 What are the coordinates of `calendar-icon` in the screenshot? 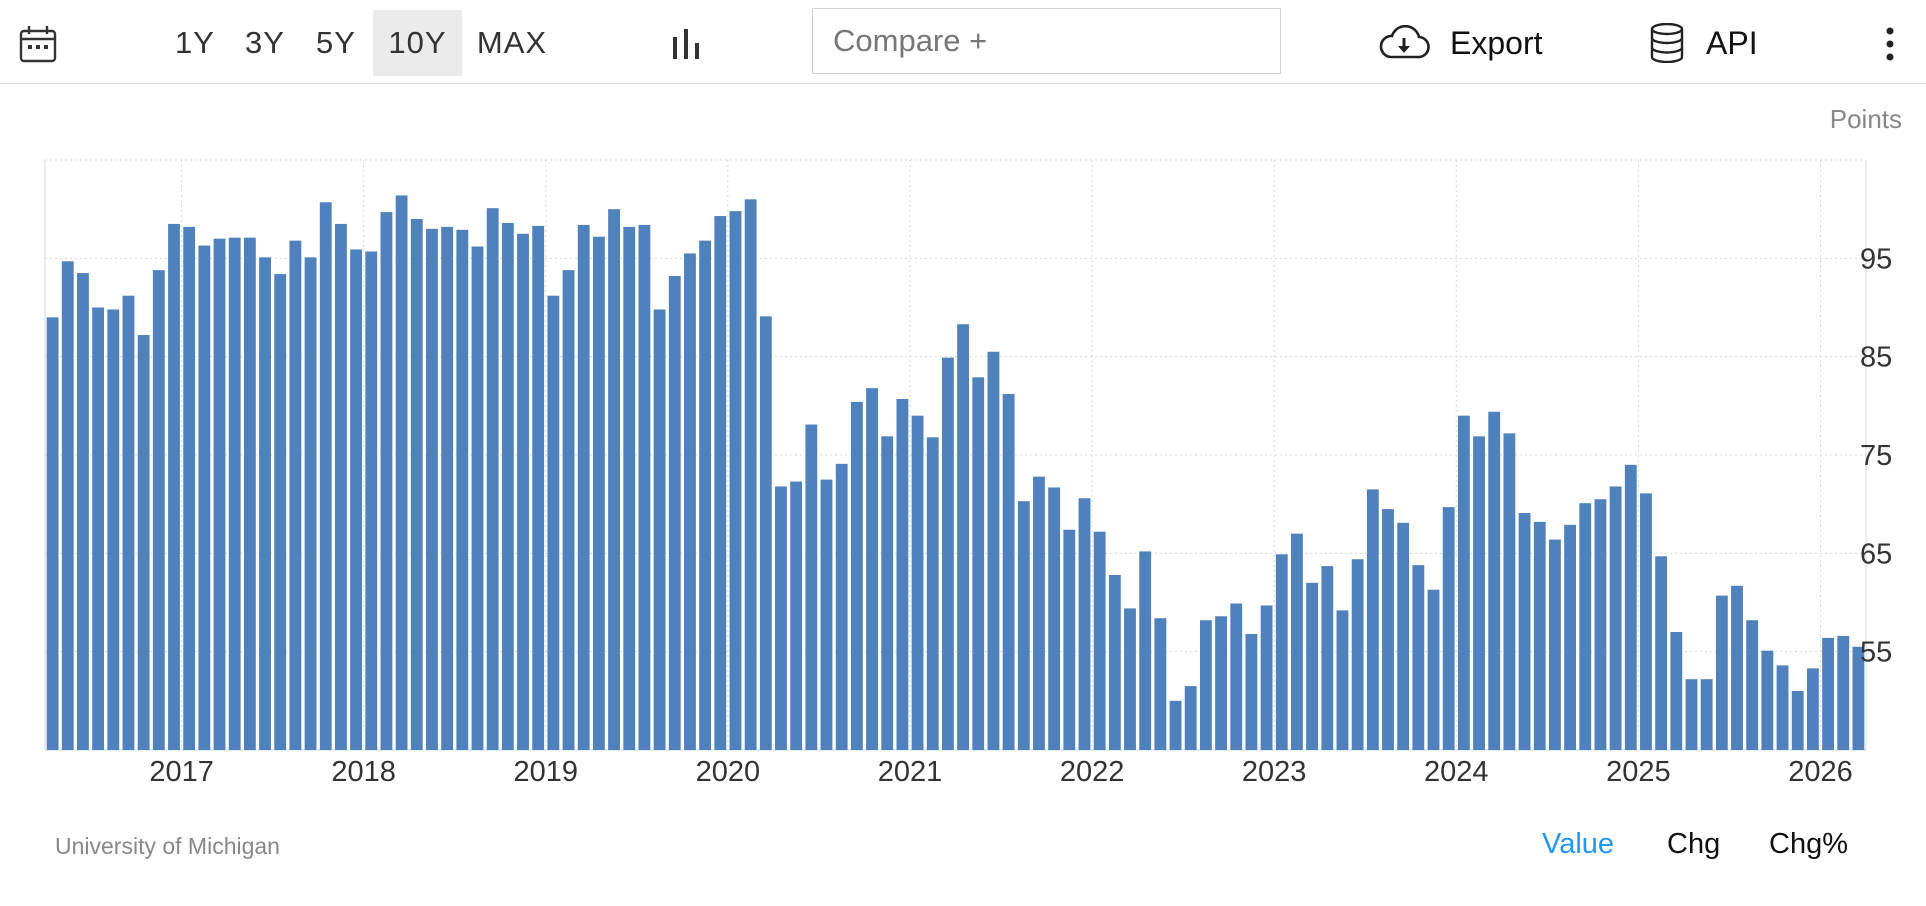 It's located at (38, 44).